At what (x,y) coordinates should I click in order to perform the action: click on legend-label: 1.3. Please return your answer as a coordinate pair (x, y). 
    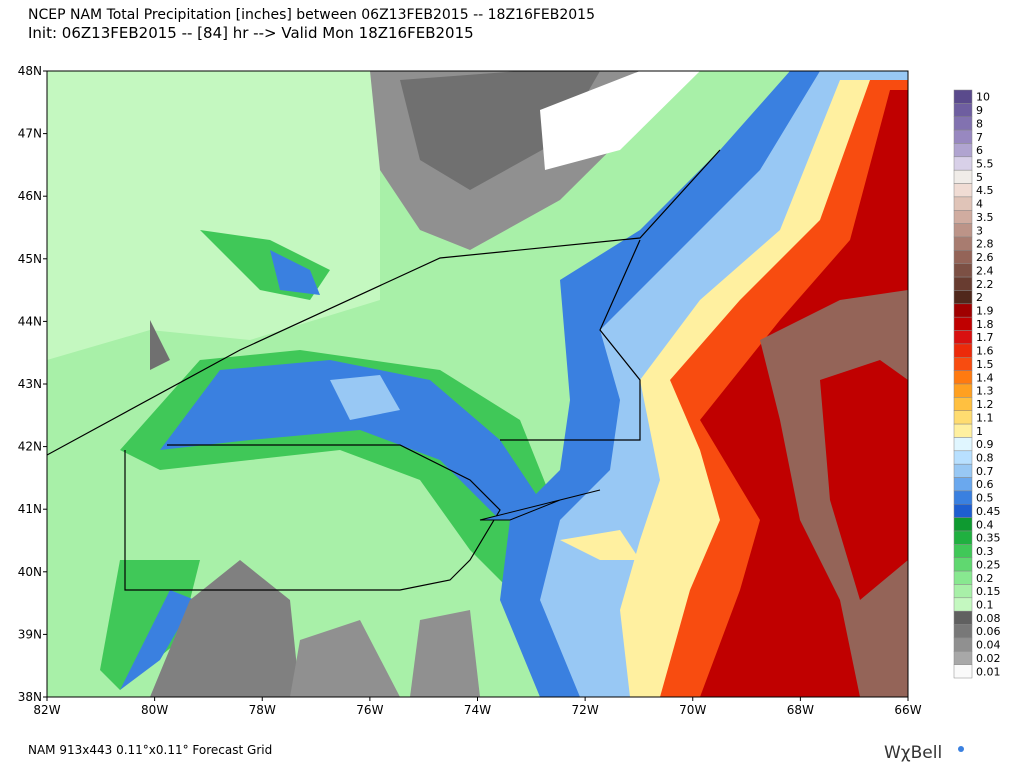
    Looking at the image, I should click on (985, 391).